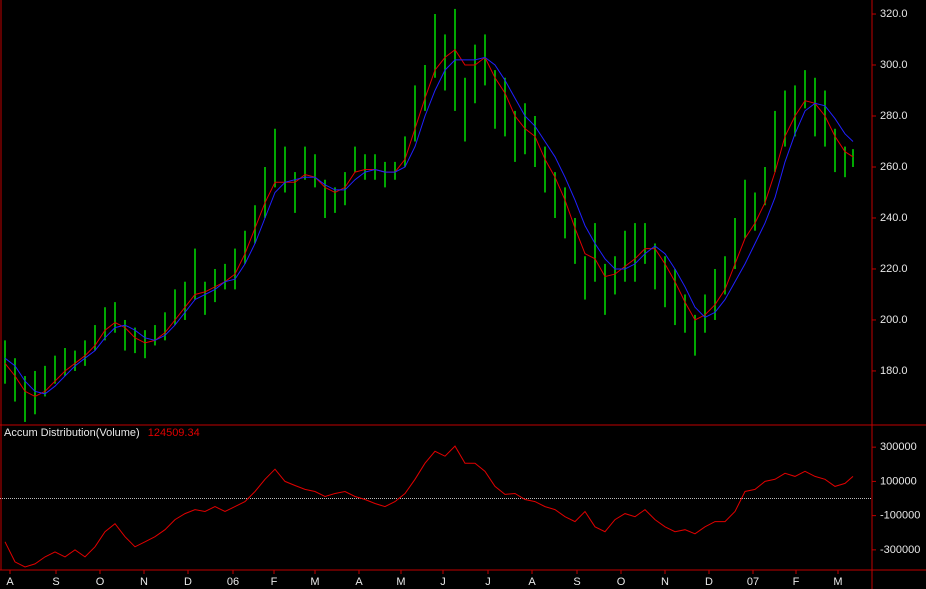  What do you see at coordinates (894, 14) in the screenshot?
I see `y-tick-label: 320.0` at bounding box center [894, 14].